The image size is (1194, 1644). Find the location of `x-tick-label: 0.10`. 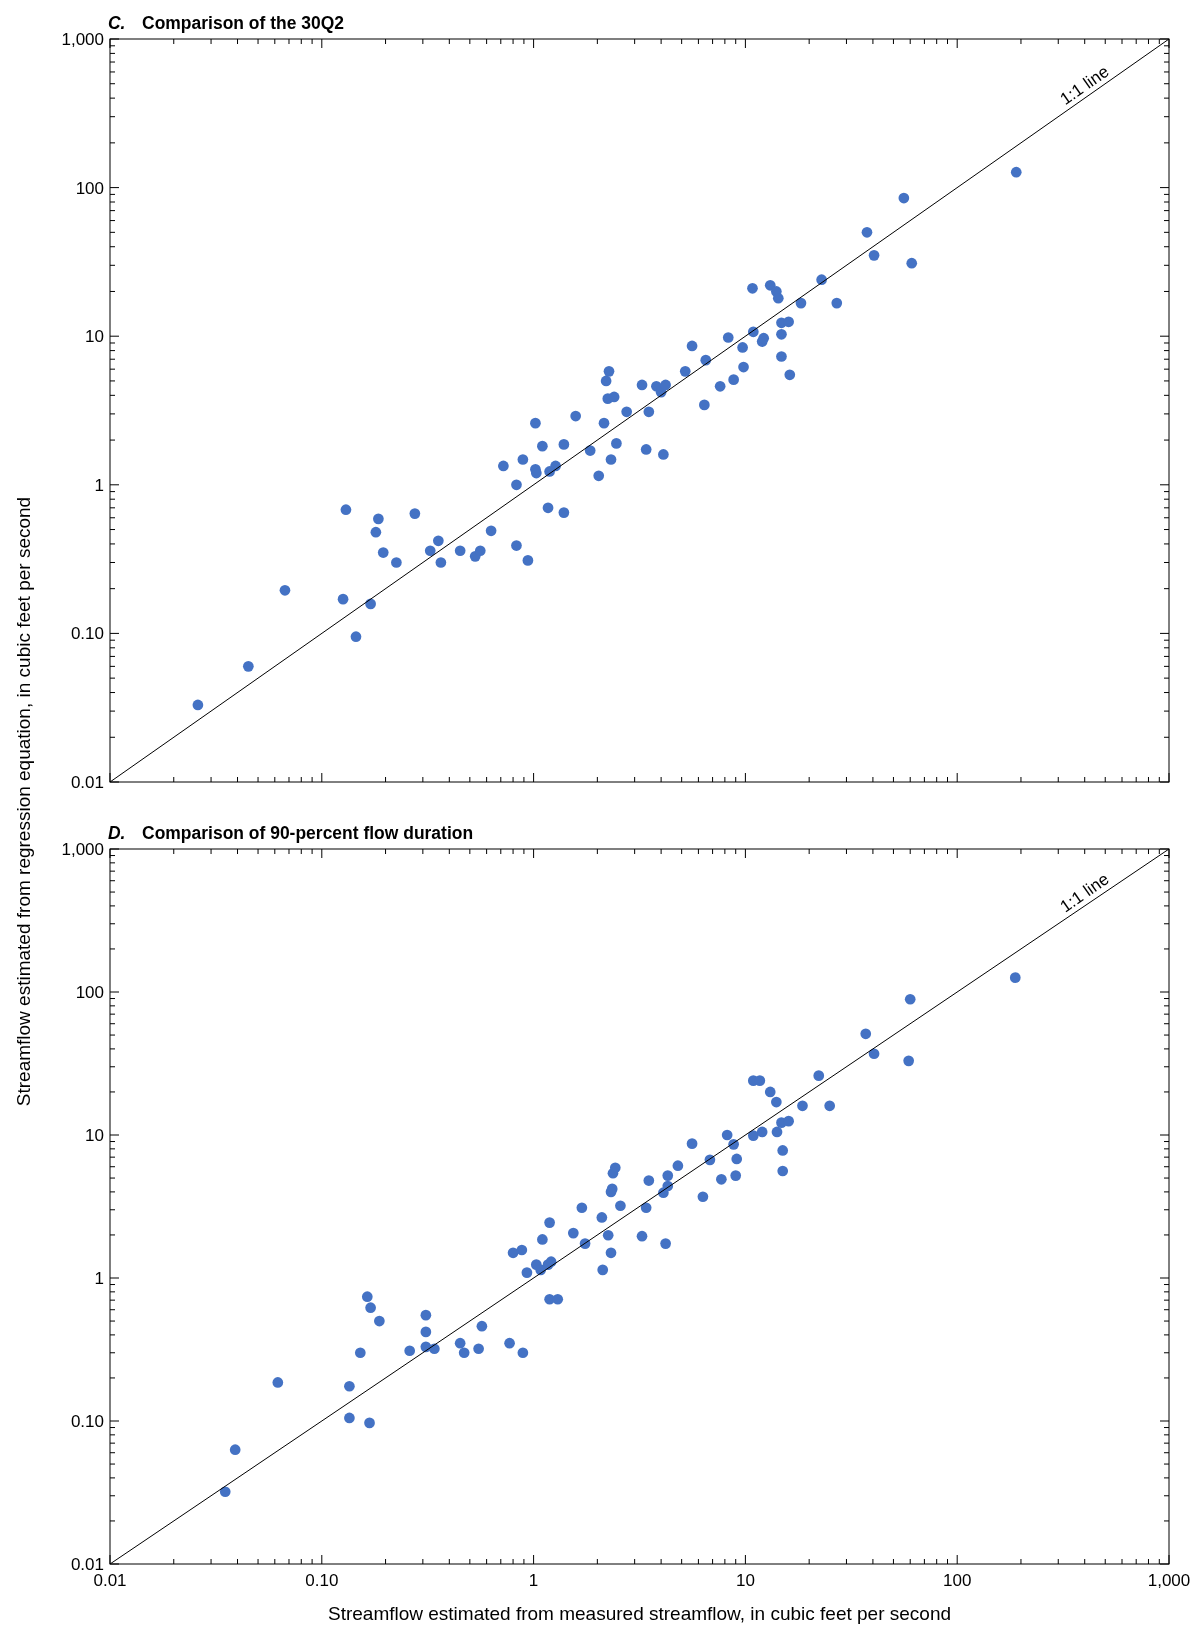

x-tick-label: 0.10 is located at coordinates (322, 1580).